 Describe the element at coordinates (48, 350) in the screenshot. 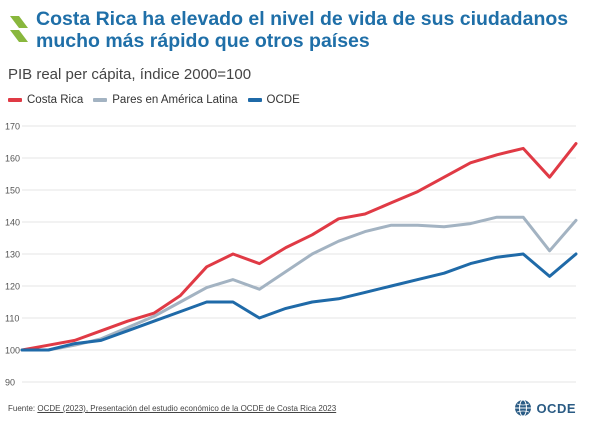

I see `data-point-s2-2001` at that location.